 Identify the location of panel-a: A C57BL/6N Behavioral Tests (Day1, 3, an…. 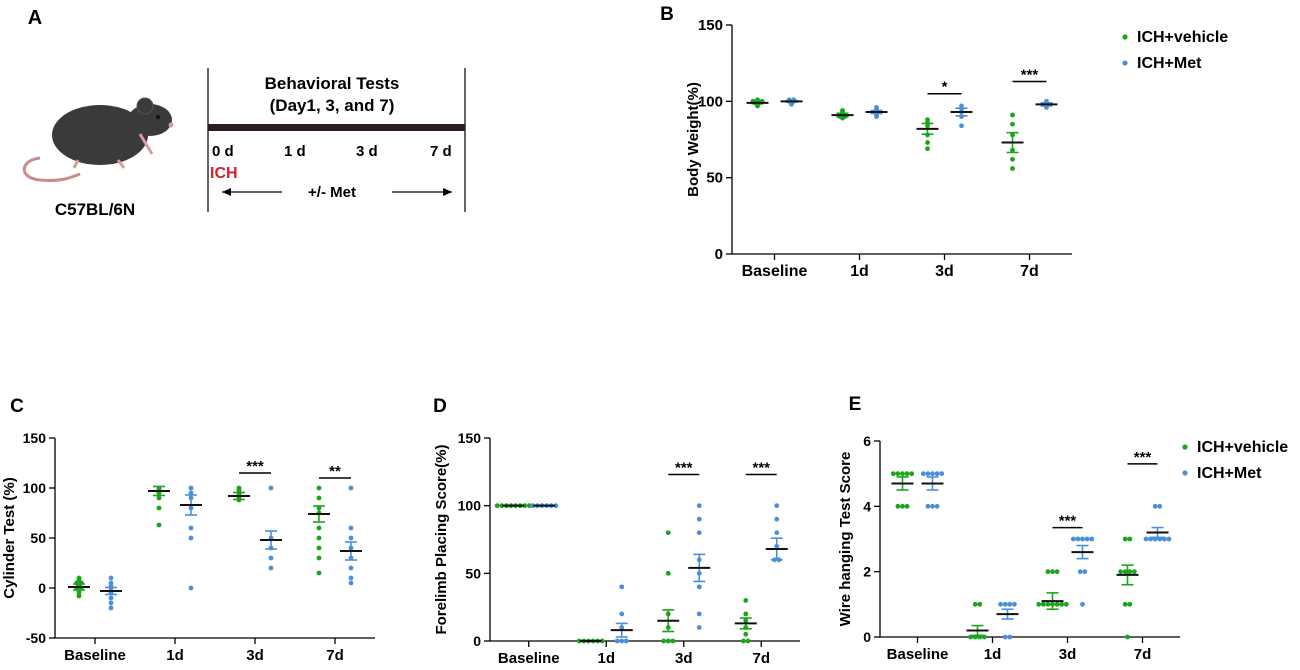
(244, 113).